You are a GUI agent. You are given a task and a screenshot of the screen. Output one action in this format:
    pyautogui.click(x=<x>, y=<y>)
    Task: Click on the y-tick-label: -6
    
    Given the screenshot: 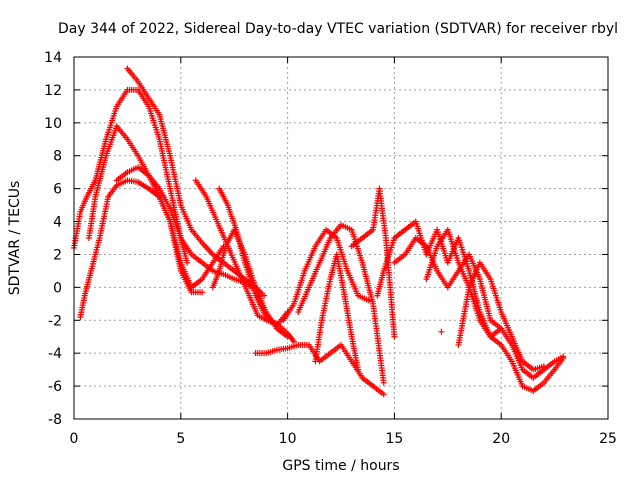 What is the action you would take?
    pyautogui.click(x=55, y=387)
    